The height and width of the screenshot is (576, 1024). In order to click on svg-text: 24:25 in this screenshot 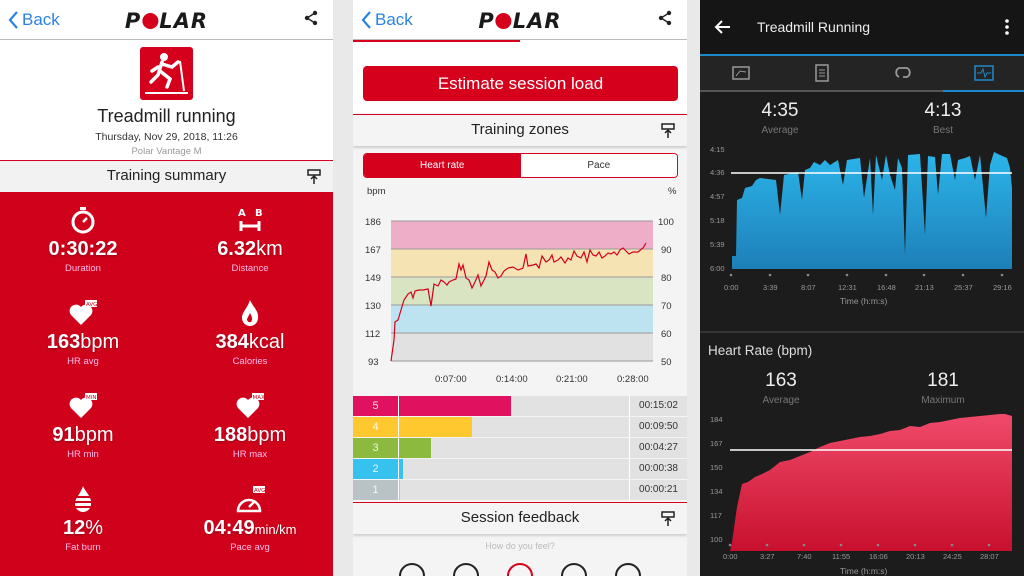, I will do `click(952, 556)`.